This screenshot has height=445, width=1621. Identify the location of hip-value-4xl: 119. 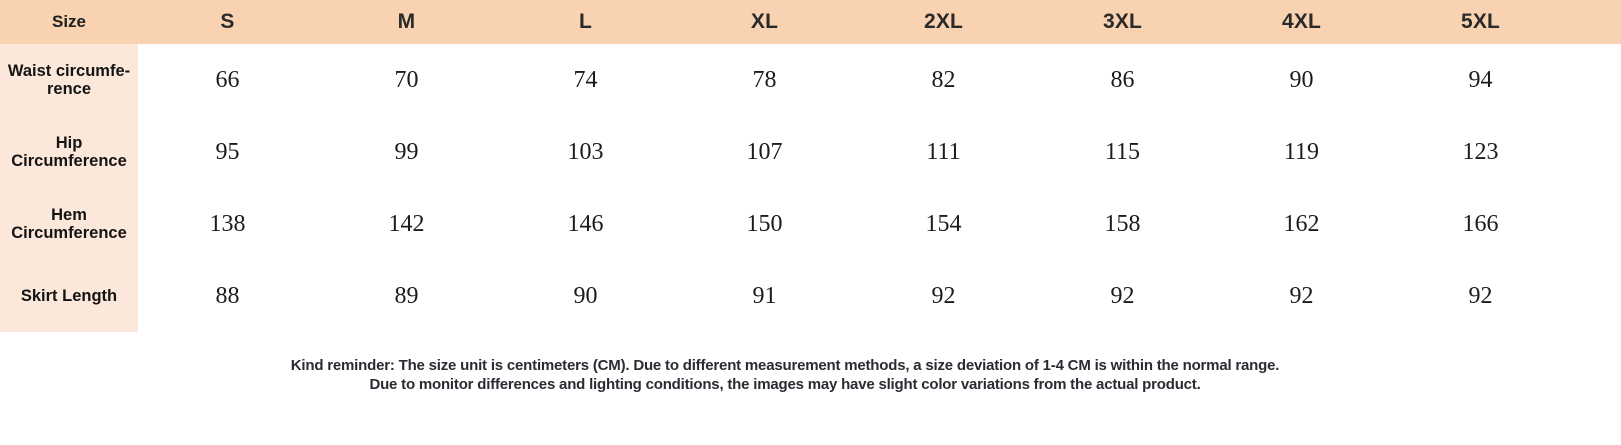
(1301, 151).